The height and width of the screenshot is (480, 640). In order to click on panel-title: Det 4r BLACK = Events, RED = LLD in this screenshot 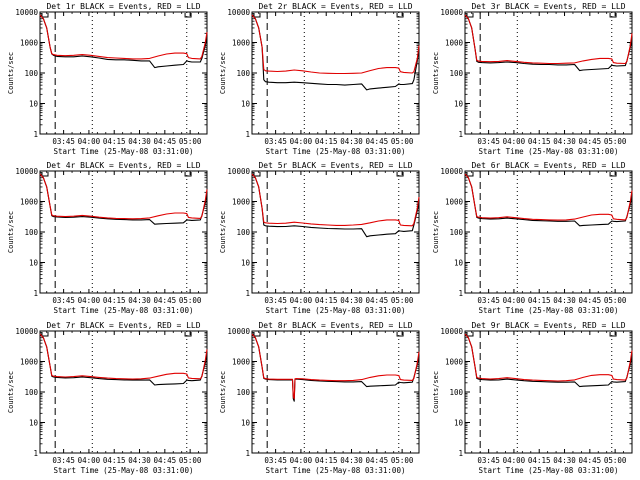, I will do `click(123, 165)`.